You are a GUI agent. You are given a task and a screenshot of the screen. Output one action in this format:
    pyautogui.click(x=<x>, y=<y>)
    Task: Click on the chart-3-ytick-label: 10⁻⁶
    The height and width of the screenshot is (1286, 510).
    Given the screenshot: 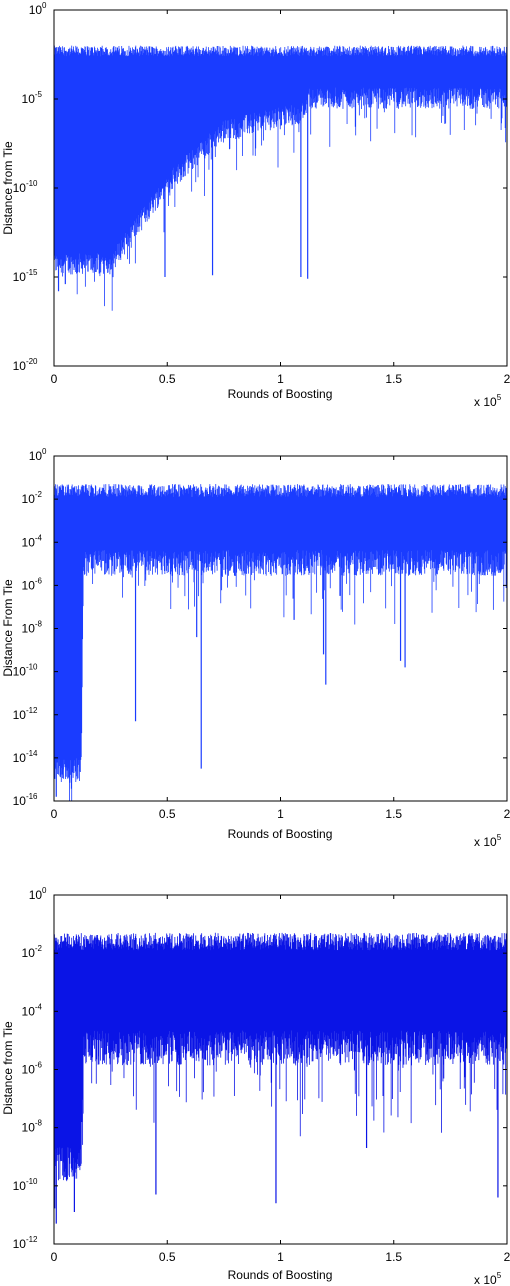 What is the action you would take?
    pyautogui.click(x=32, y=1069)
    